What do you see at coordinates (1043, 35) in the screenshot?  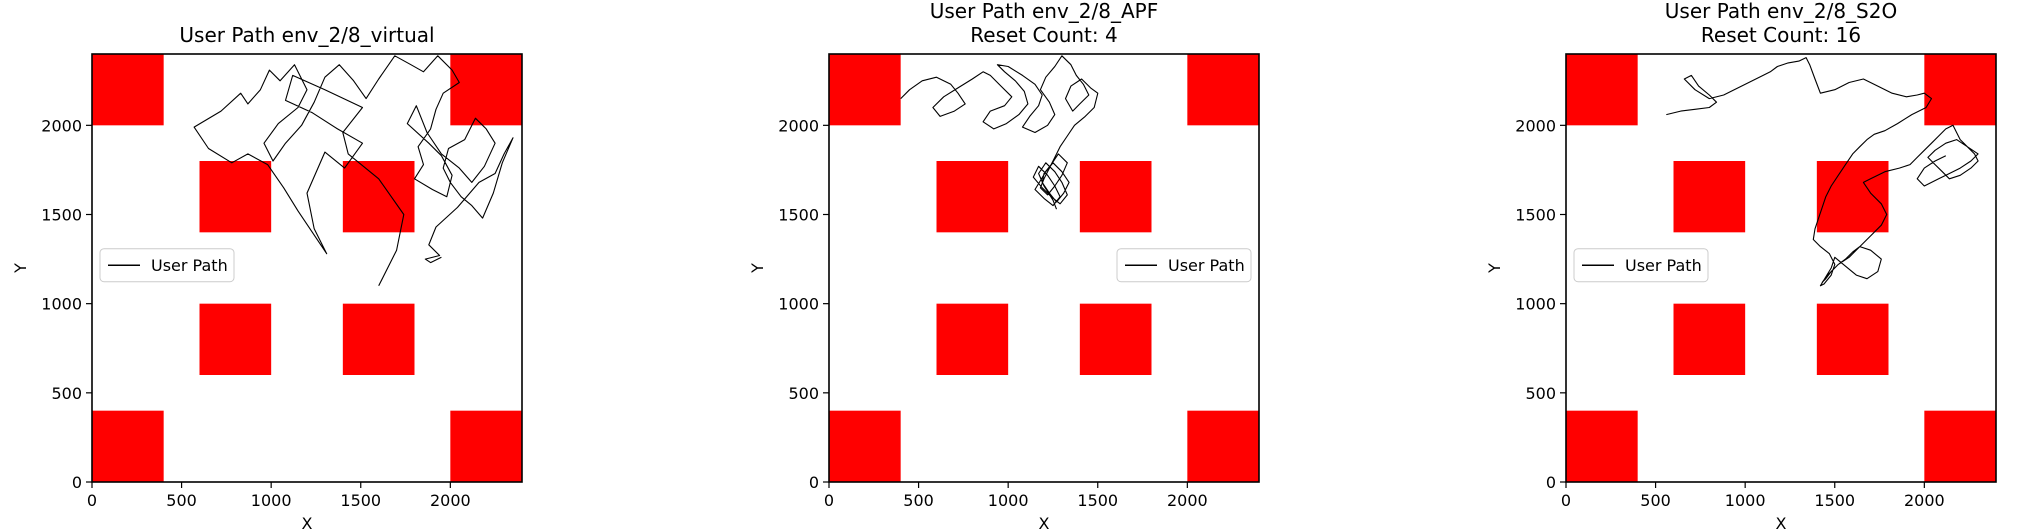 I see `chart-subtitle: Reset Count: 4` at bounding box center [1043, 35].